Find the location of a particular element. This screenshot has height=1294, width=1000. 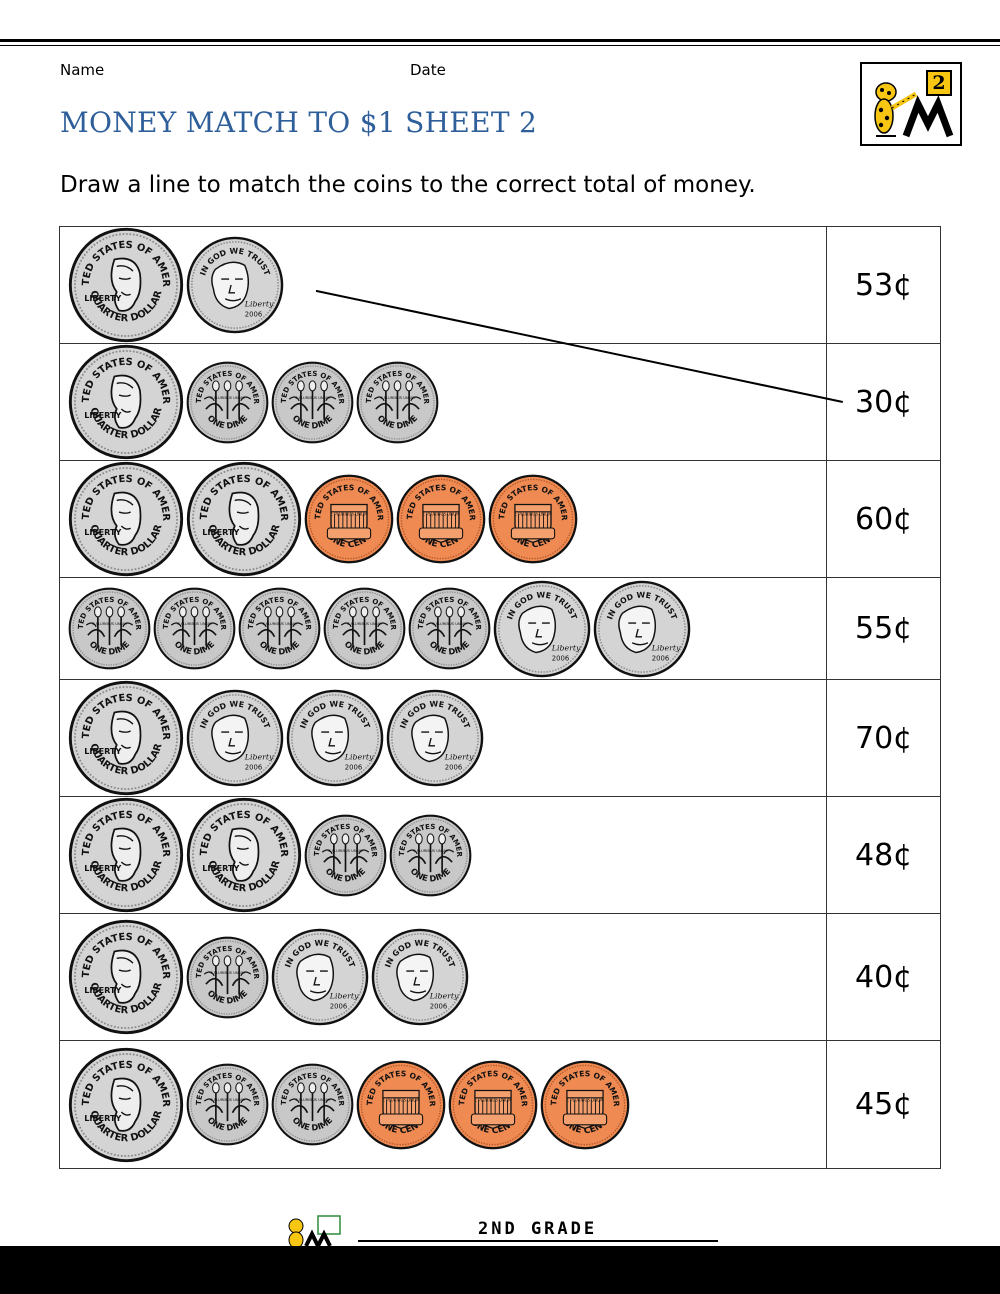

date-label: Date is located at coordinates (428, 70).